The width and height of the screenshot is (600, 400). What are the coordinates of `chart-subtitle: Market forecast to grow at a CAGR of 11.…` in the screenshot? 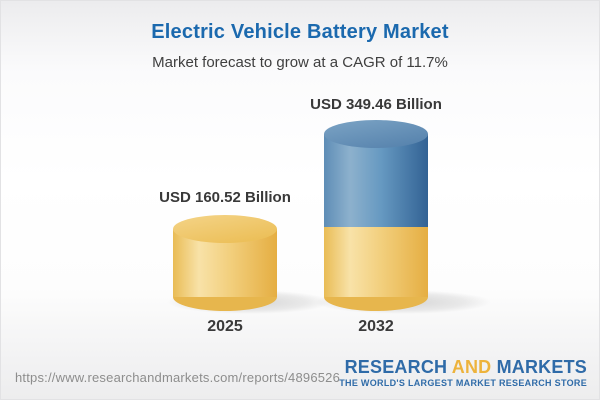 It's located at (300, 62).